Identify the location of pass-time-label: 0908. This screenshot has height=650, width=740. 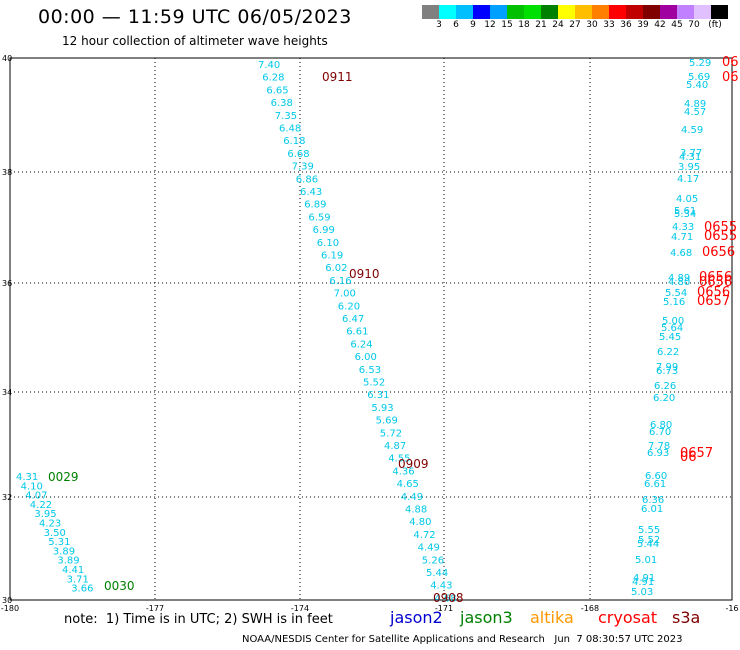
(448, 598).